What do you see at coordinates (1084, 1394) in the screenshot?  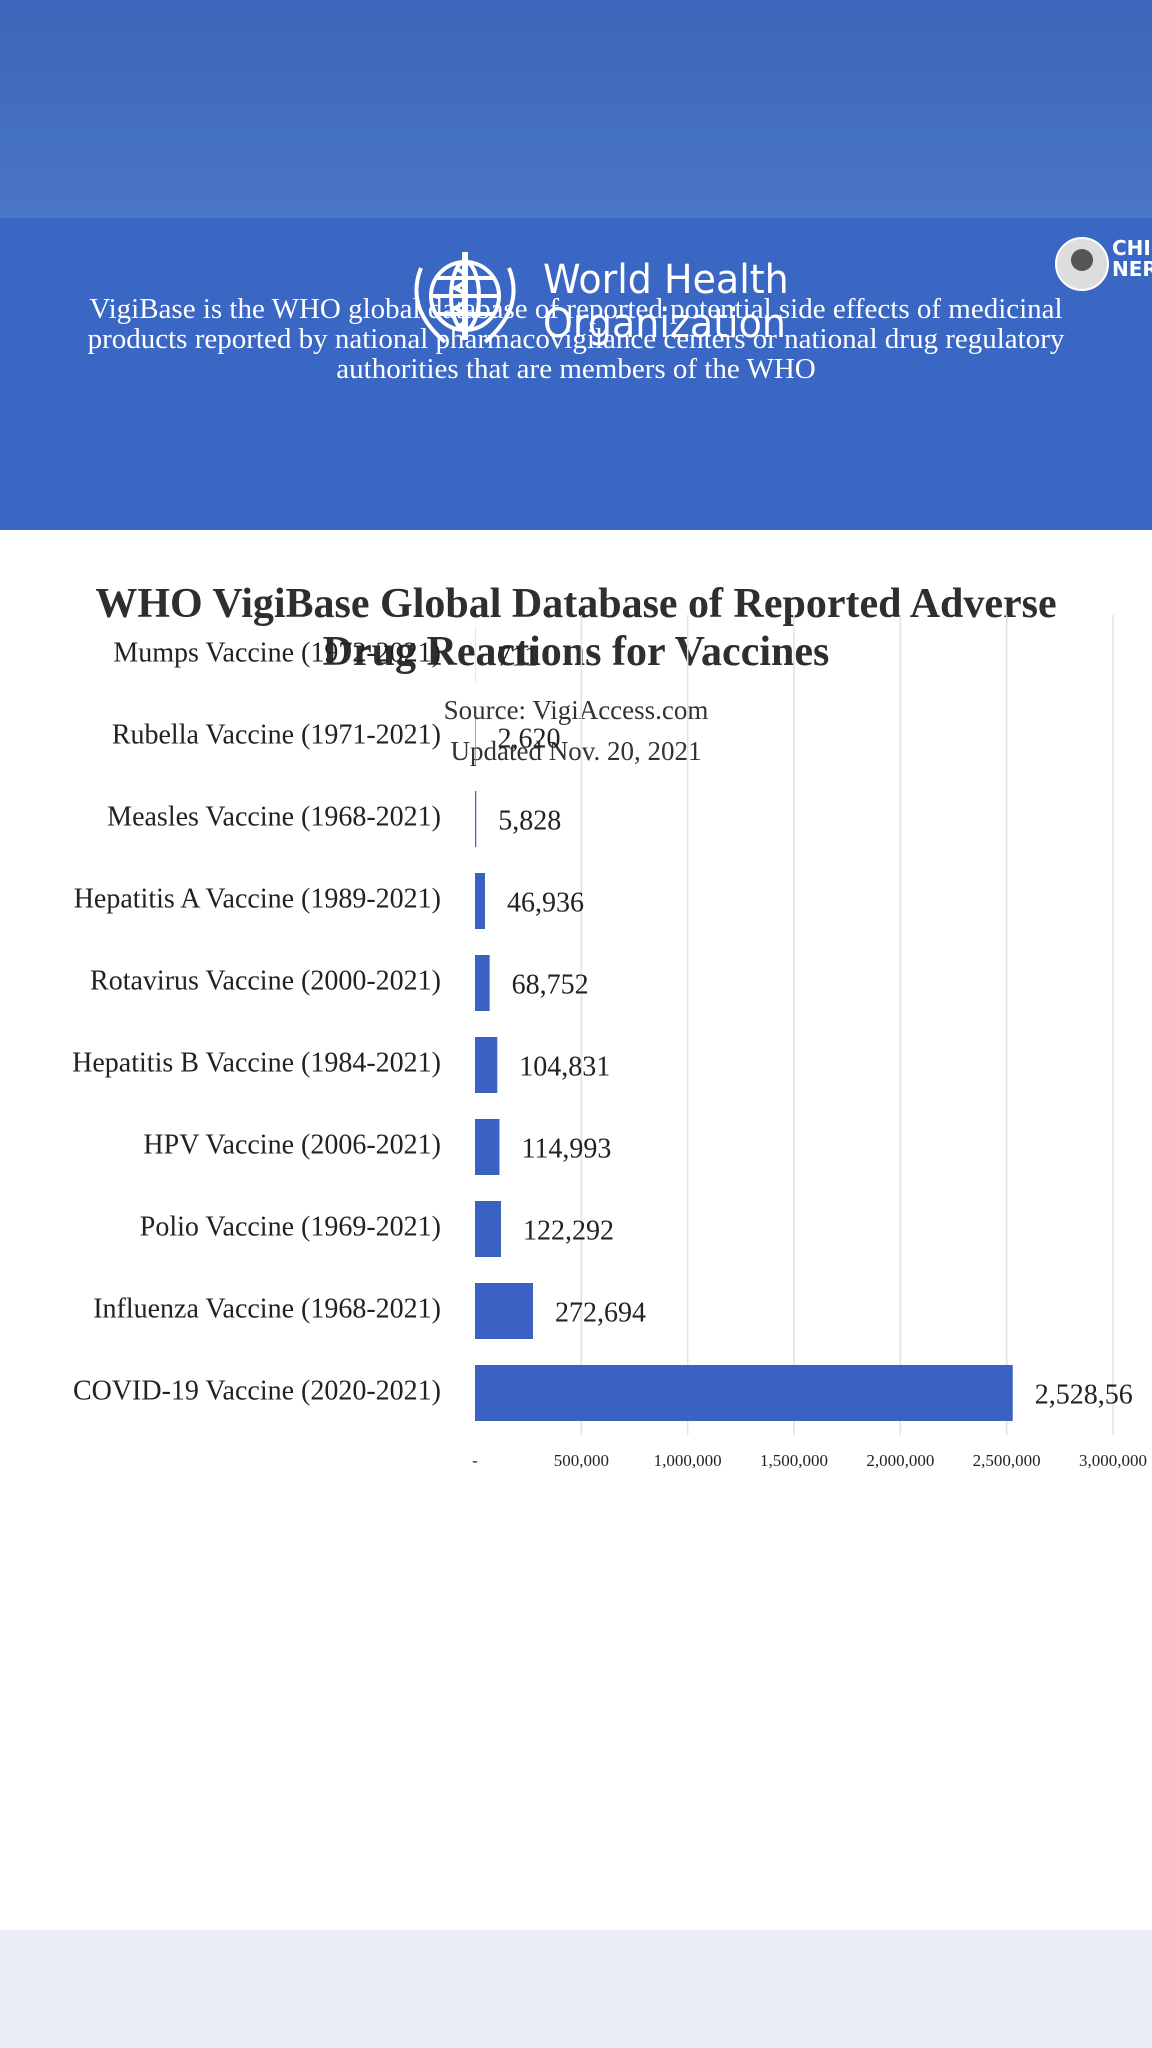 I see `value-label: 2,528,56` at bounding box center [1084, 1394].